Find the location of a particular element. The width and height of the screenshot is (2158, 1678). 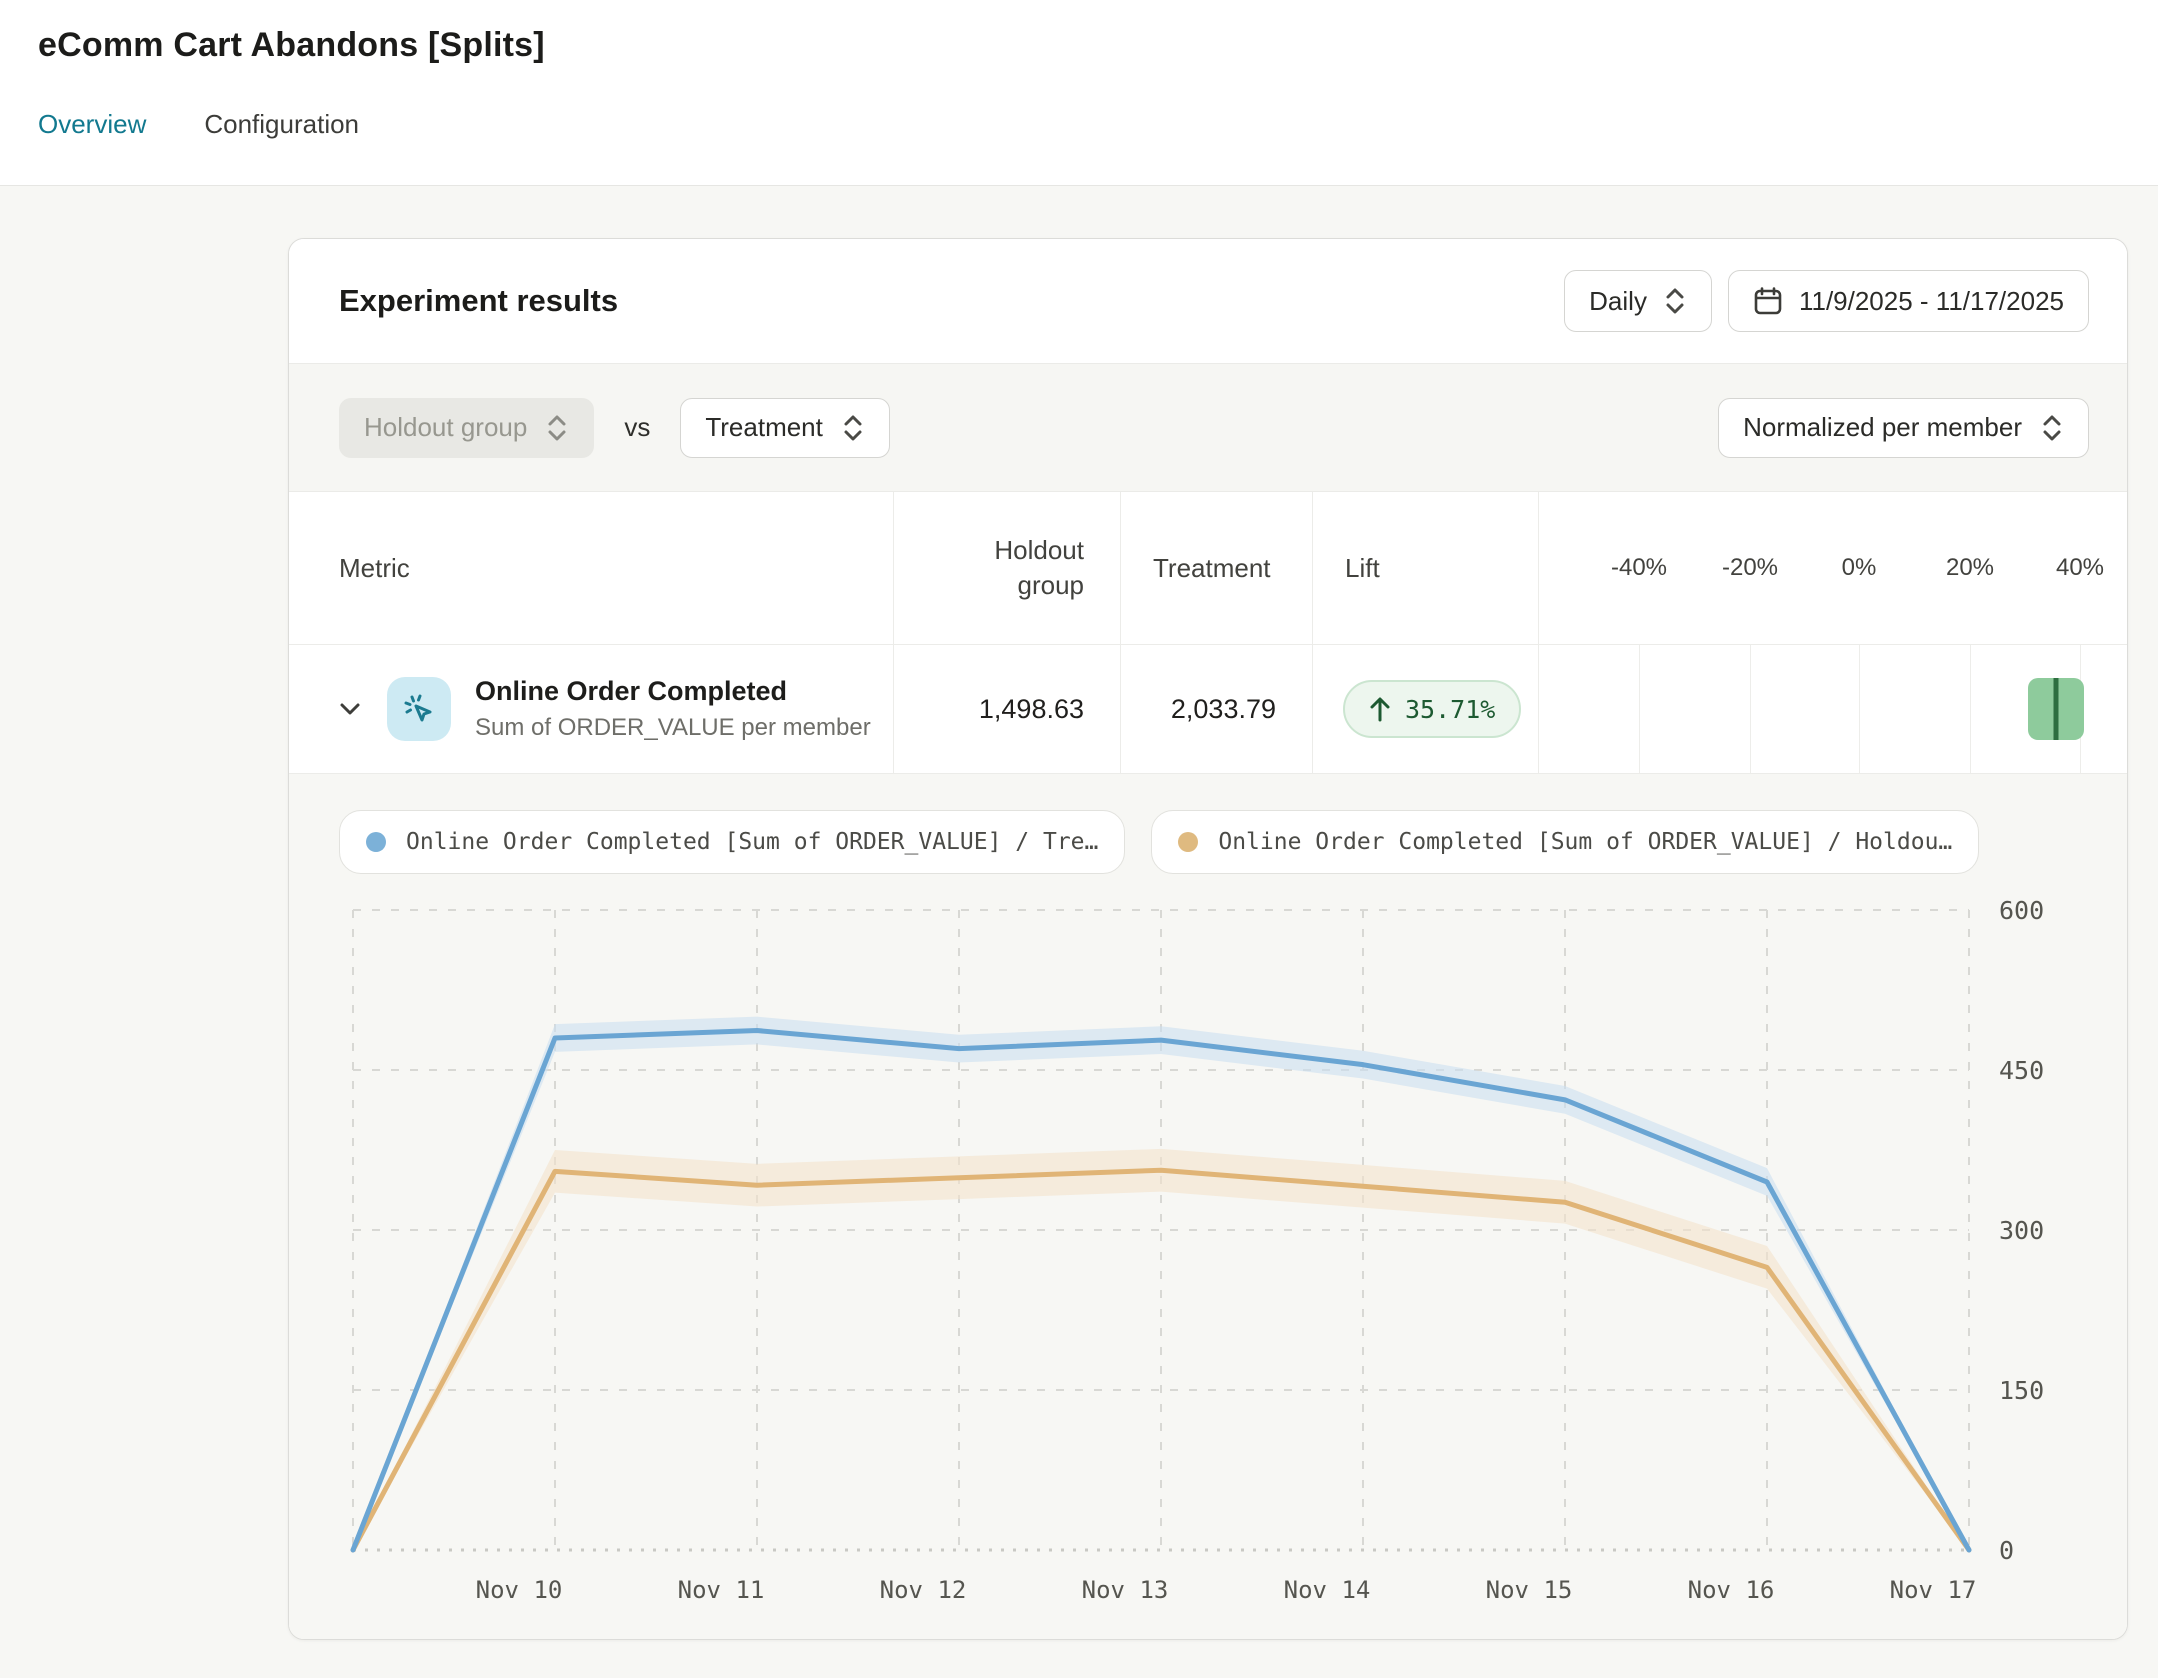

normalization-select: Normalized per member is located at coordinates (1903, 427).